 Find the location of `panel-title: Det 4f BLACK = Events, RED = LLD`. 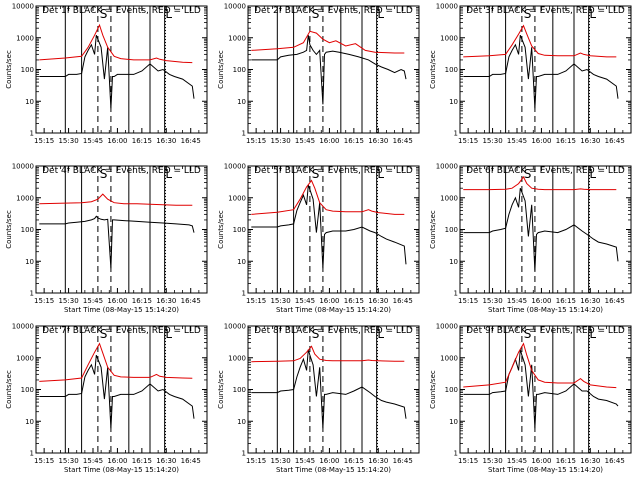

panel-title: Det 4f BLACK = Events, RED = LLD is located at coordinates (121, 171).